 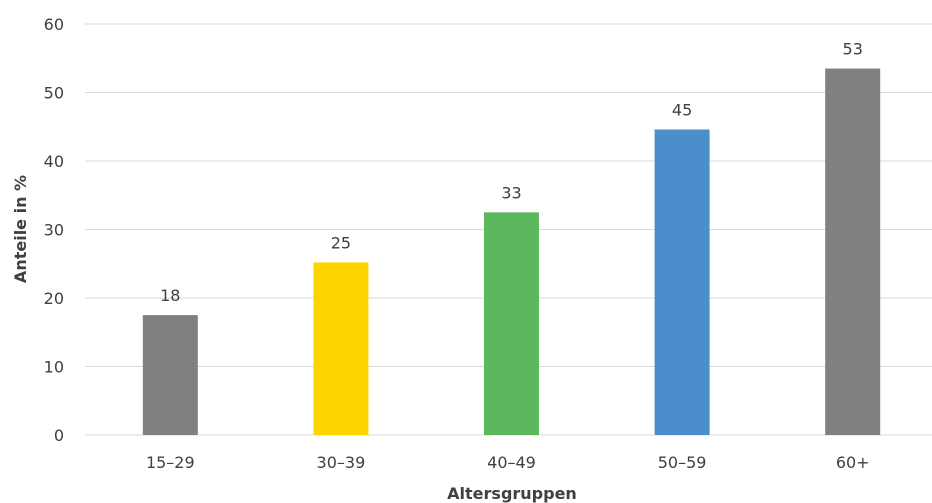 I want to click on bar-30–39, so click(x=341, y=348).